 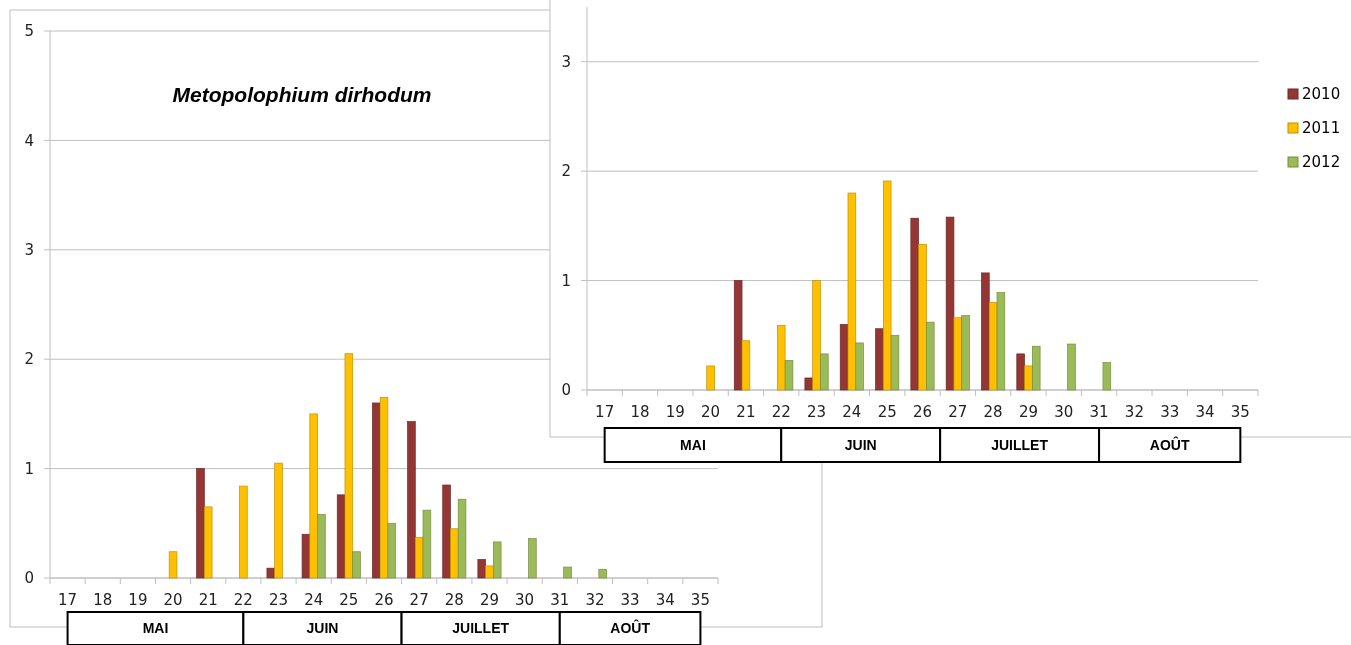 What do you see at coordinates (595, 600) in the screenshot?
I see `x-tick-label: 32` at bounding box center [595, 600].